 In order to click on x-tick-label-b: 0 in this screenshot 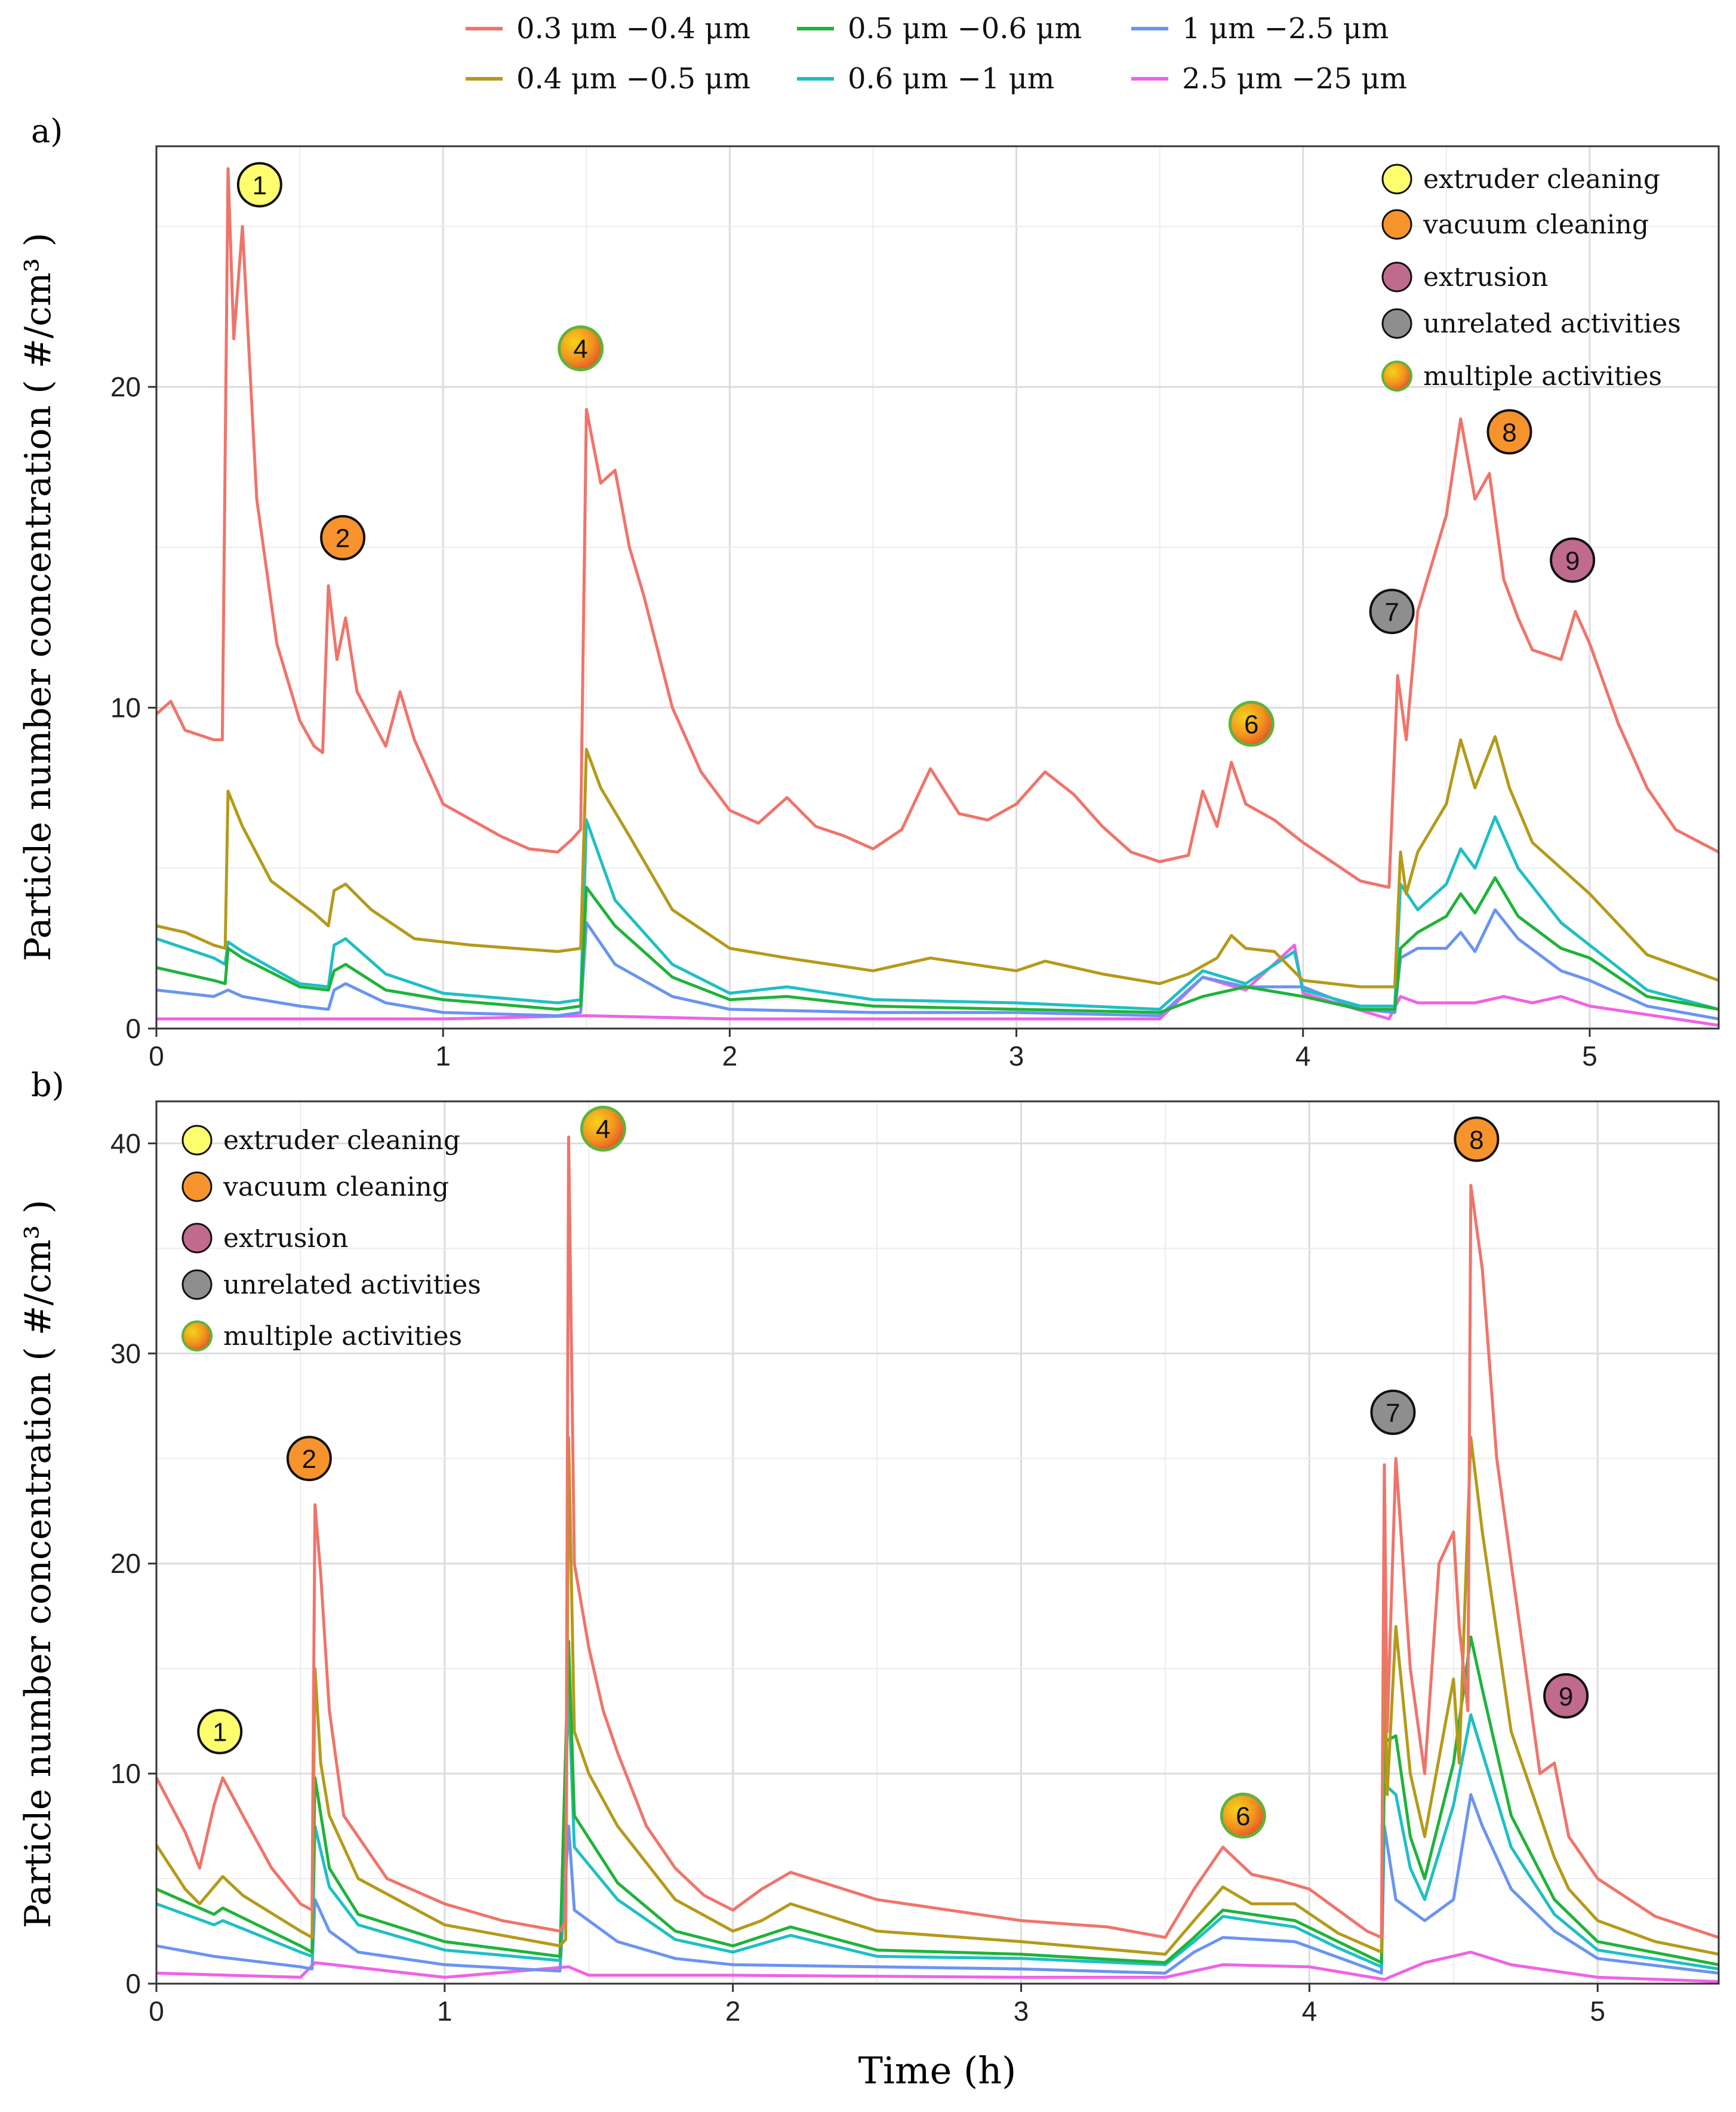, I will do `click(156, 2011)`.